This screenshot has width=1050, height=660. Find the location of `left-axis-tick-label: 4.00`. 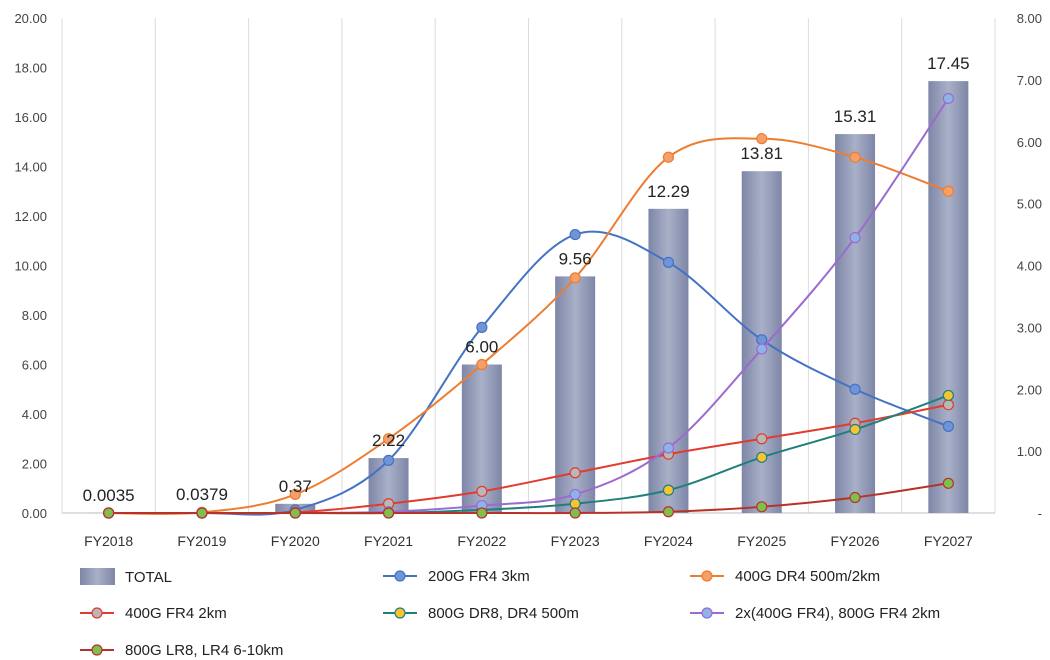

left-axis-tick-label: 4.00 is located at coordinates (34, 414).